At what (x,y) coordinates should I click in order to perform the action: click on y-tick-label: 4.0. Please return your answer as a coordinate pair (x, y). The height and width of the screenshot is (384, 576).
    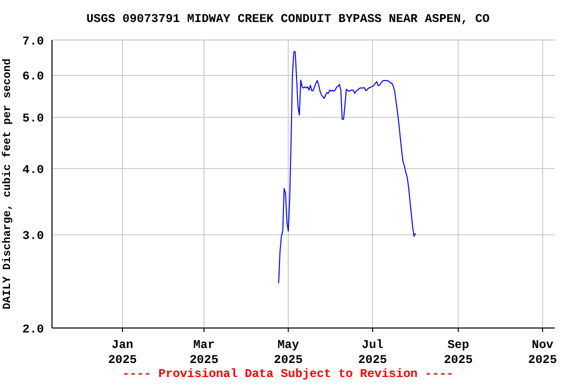
    Looking at the image, I should click on (33, 169).